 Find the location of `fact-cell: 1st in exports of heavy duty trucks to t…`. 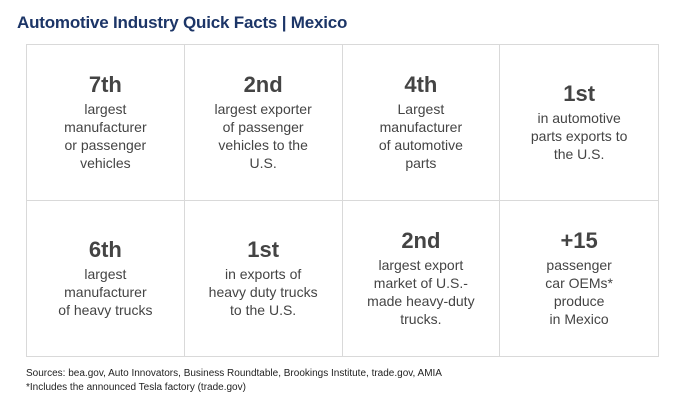

fact-cell: 1st in exports of heavy duty trucks to t… is located at coordinates (264, 278).